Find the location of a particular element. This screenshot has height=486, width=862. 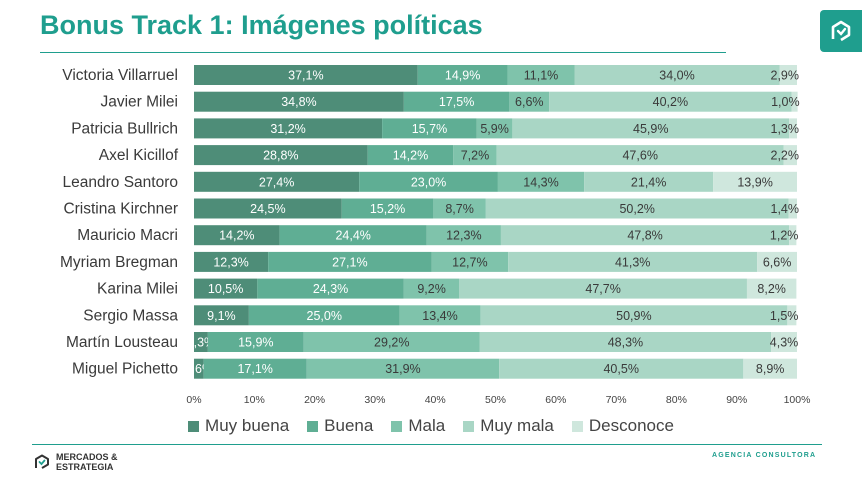

data-label: 13,9% is located at coordinates (754, 182).